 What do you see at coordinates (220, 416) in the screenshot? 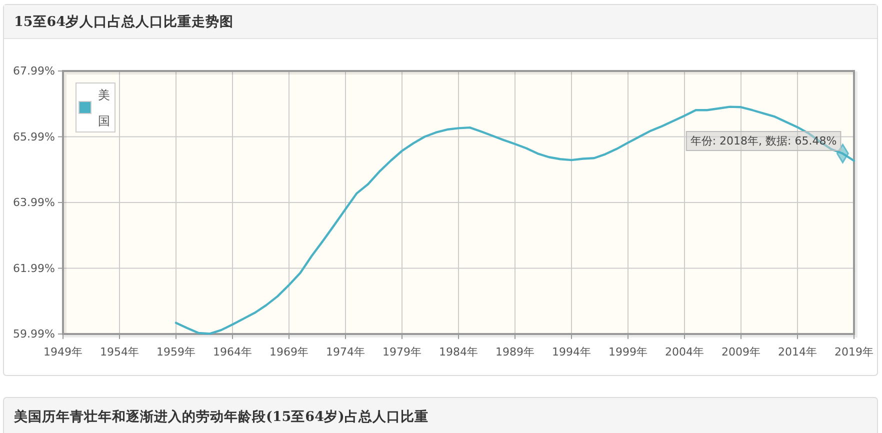
I see `text: 美国历年青壮年和逐渐进入的劳动年龄段(15至64岁)占总人口比重` at bounding box center [220, 416].